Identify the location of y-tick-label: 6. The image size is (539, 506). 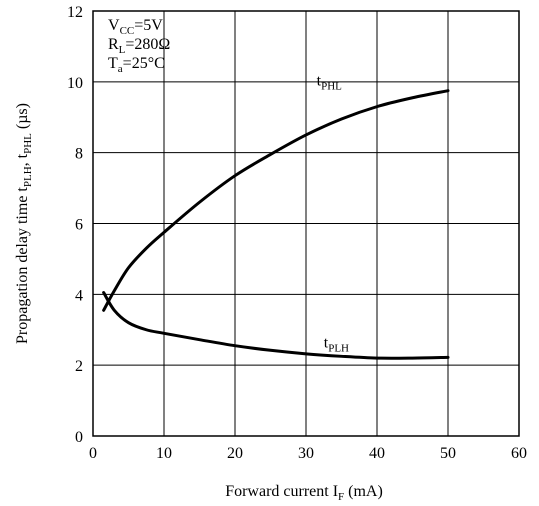
(79, 225).